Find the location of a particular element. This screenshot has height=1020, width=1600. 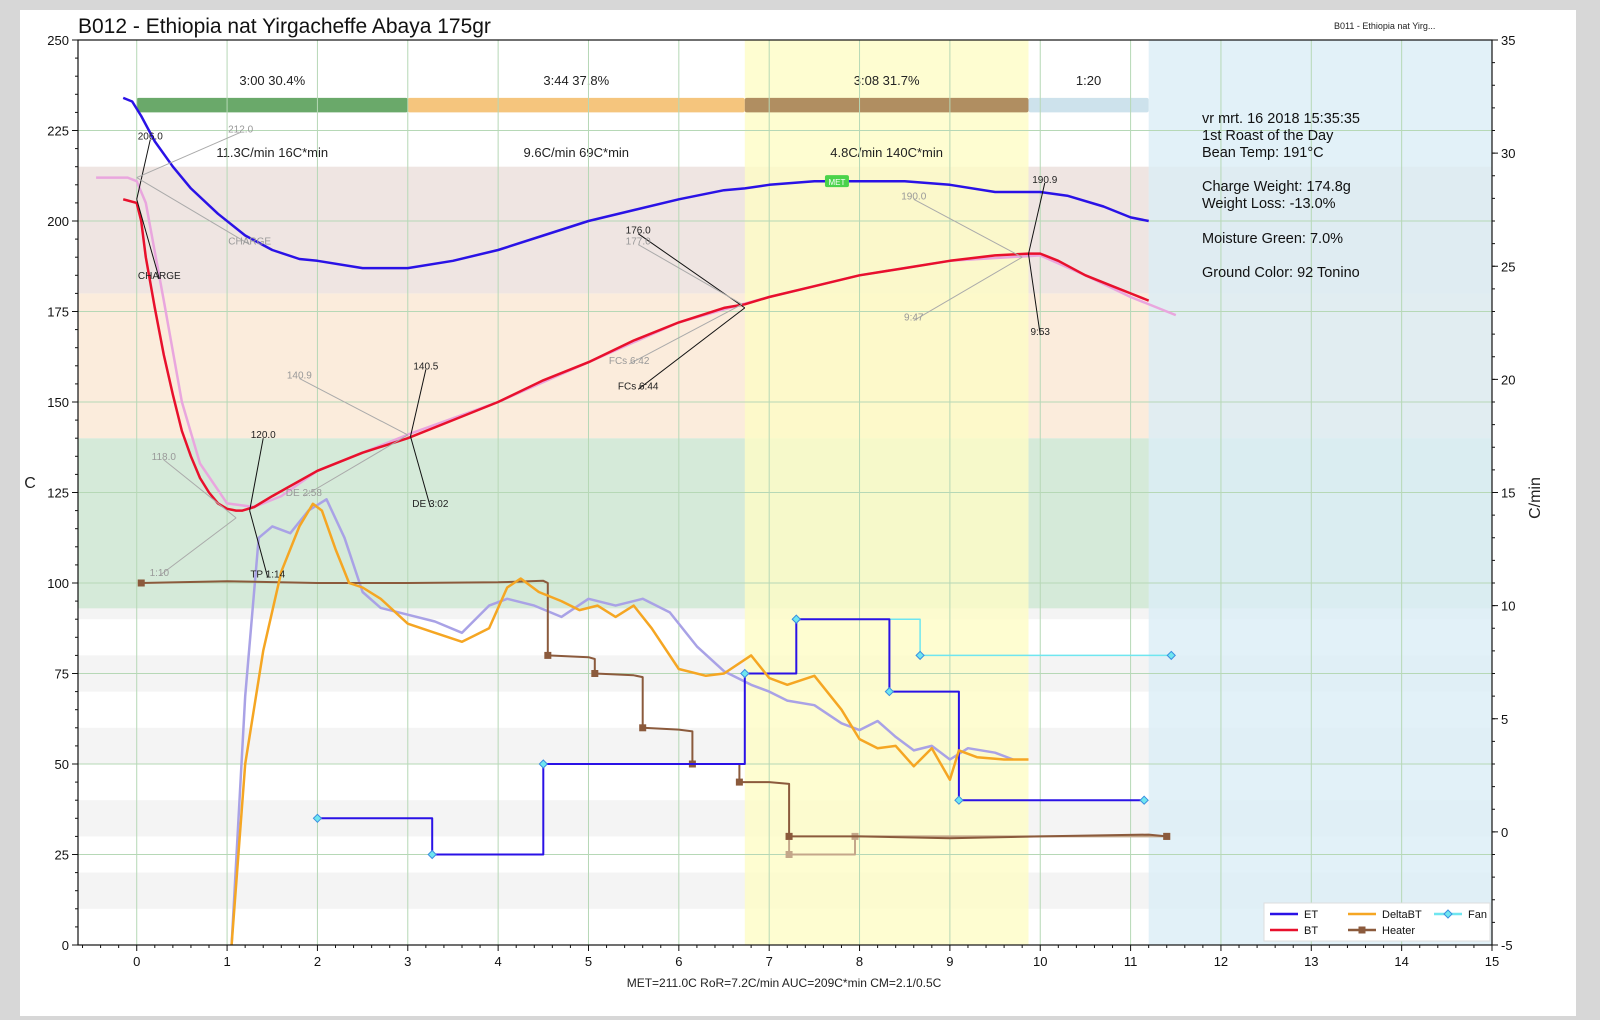

info-line: 1st Roast of the Day is located at coordinates (1268, 136).